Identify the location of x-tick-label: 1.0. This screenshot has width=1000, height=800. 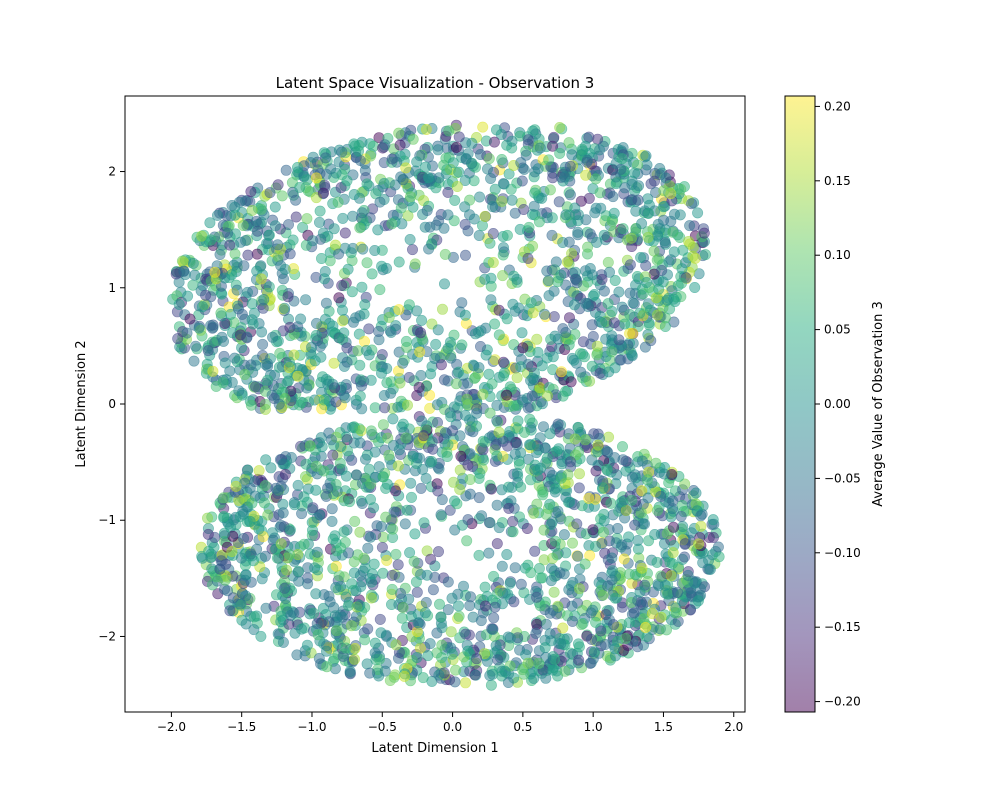
(593, 727).